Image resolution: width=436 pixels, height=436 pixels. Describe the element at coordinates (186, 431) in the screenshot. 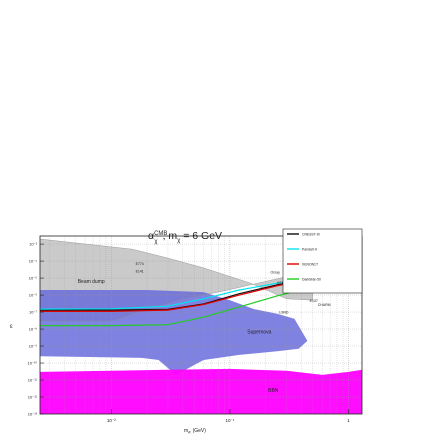

I see `x-axis-label-main: m` at that location.